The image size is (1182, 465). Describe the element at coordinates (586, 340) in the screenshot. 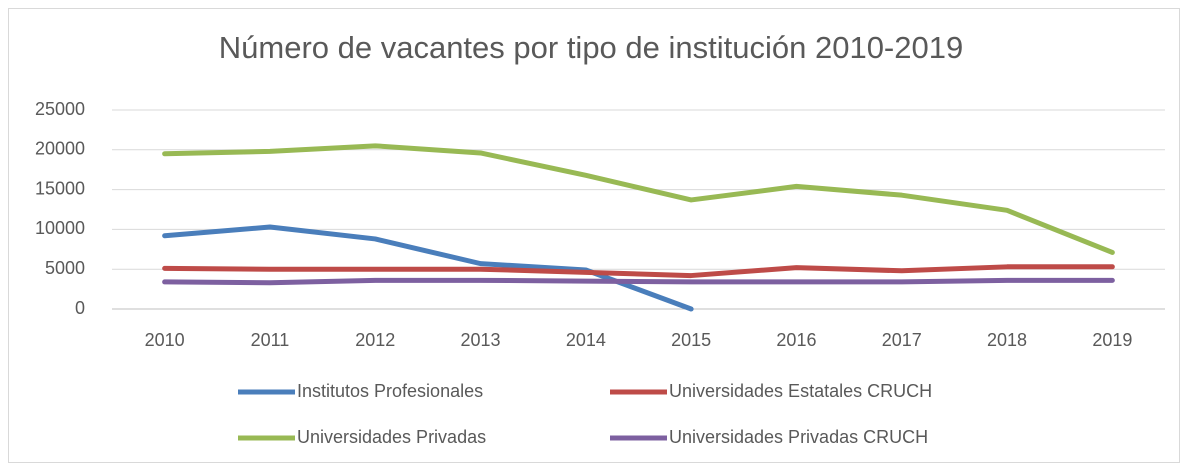

I see `x-tick-label: 2014` at that location.